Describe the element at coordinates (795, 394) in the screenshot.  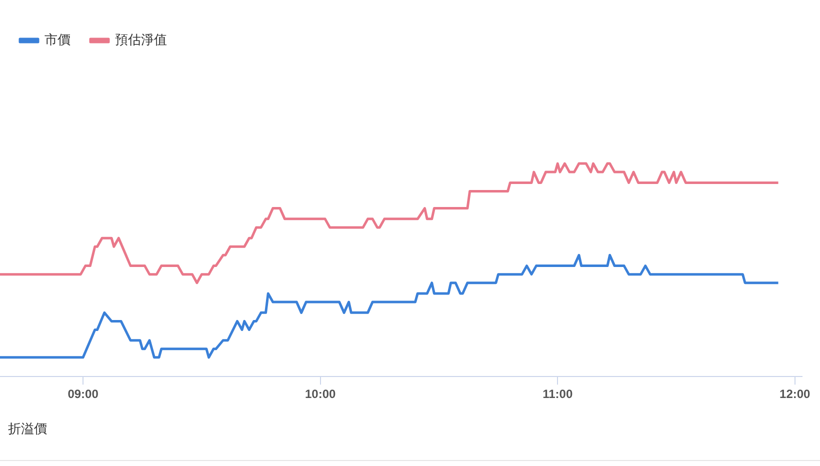
I see `x-tick-label: 12:00` at that location.